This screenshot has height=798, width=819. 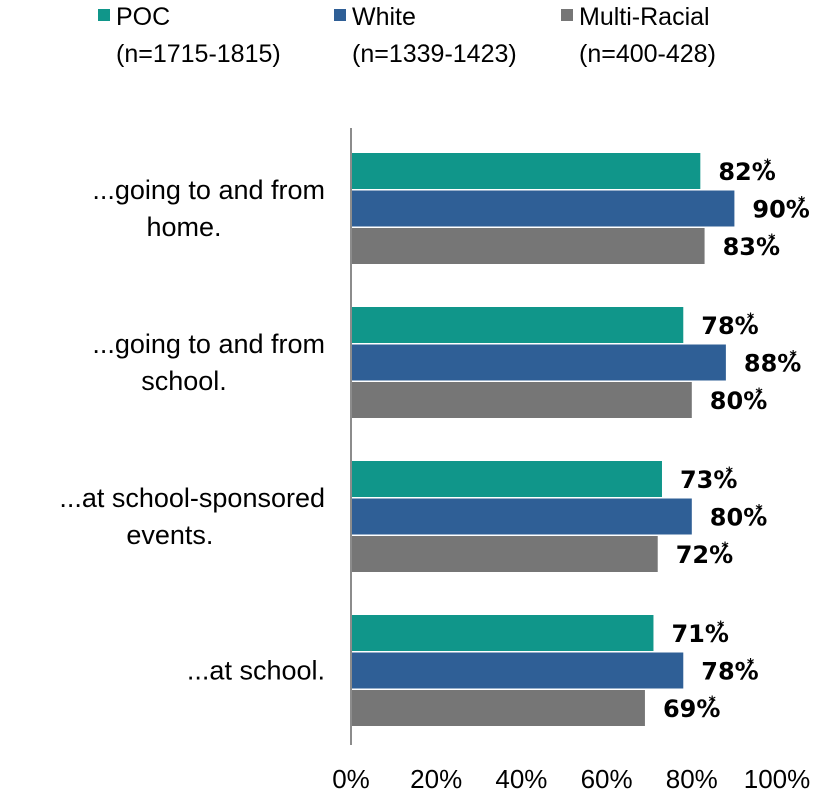 What do you see at coordinates (708, 480) in the screenshot?
I see `data-label: 73%` at bounding box center [708, 480].